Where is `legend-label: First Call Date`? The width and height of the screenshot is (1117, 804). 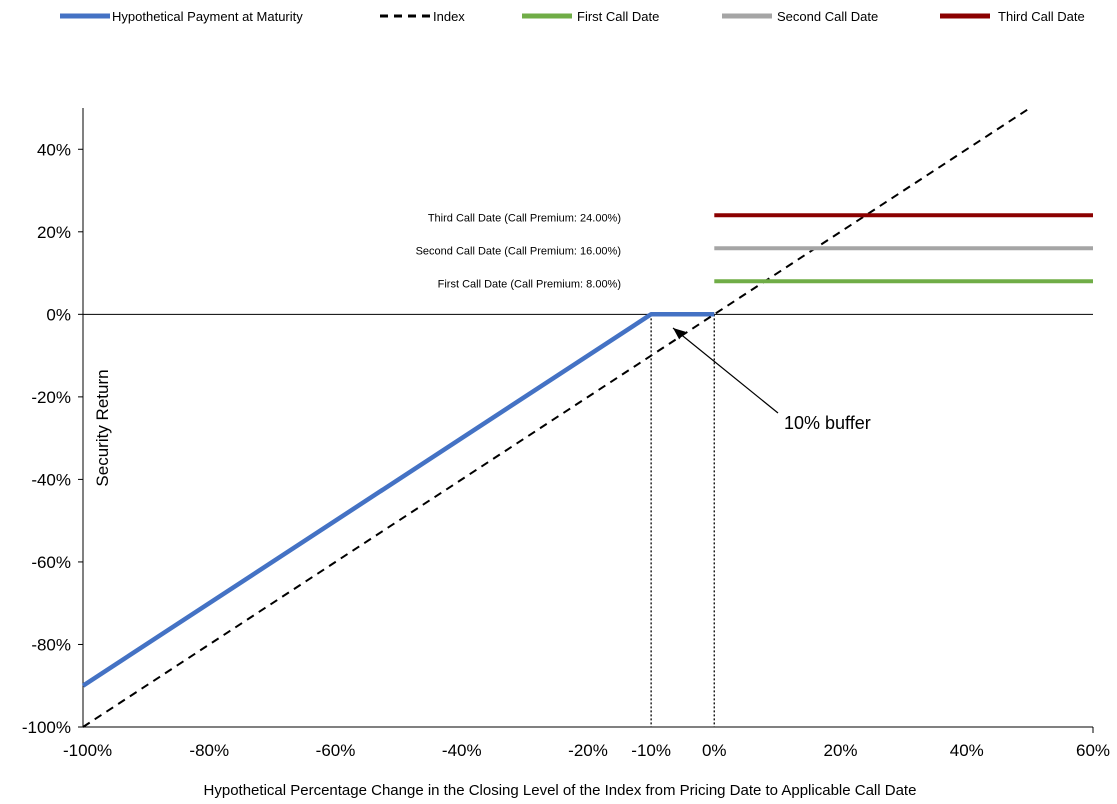
legend-label: First Call Date is located at coordinates (618, 16).